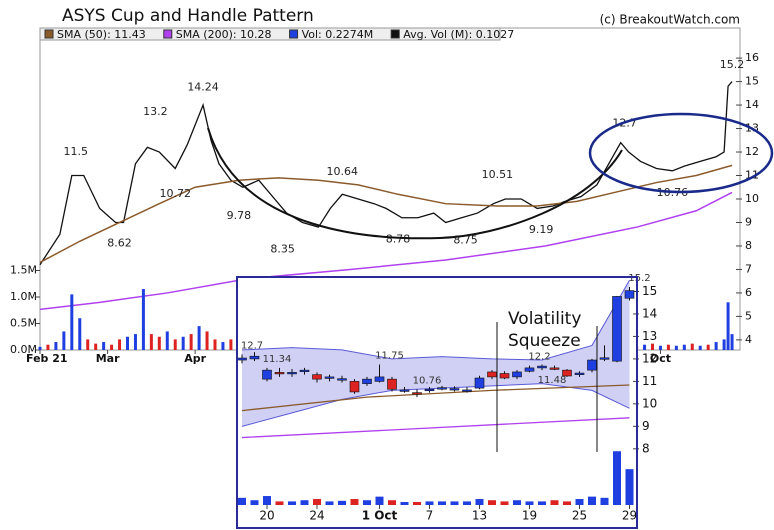 This screenshot has height=530, width=774. What do you see at coordinates (579, 516) in the screenshot?
I see `x-tick-label: 25` at bounding box center [579, 516].